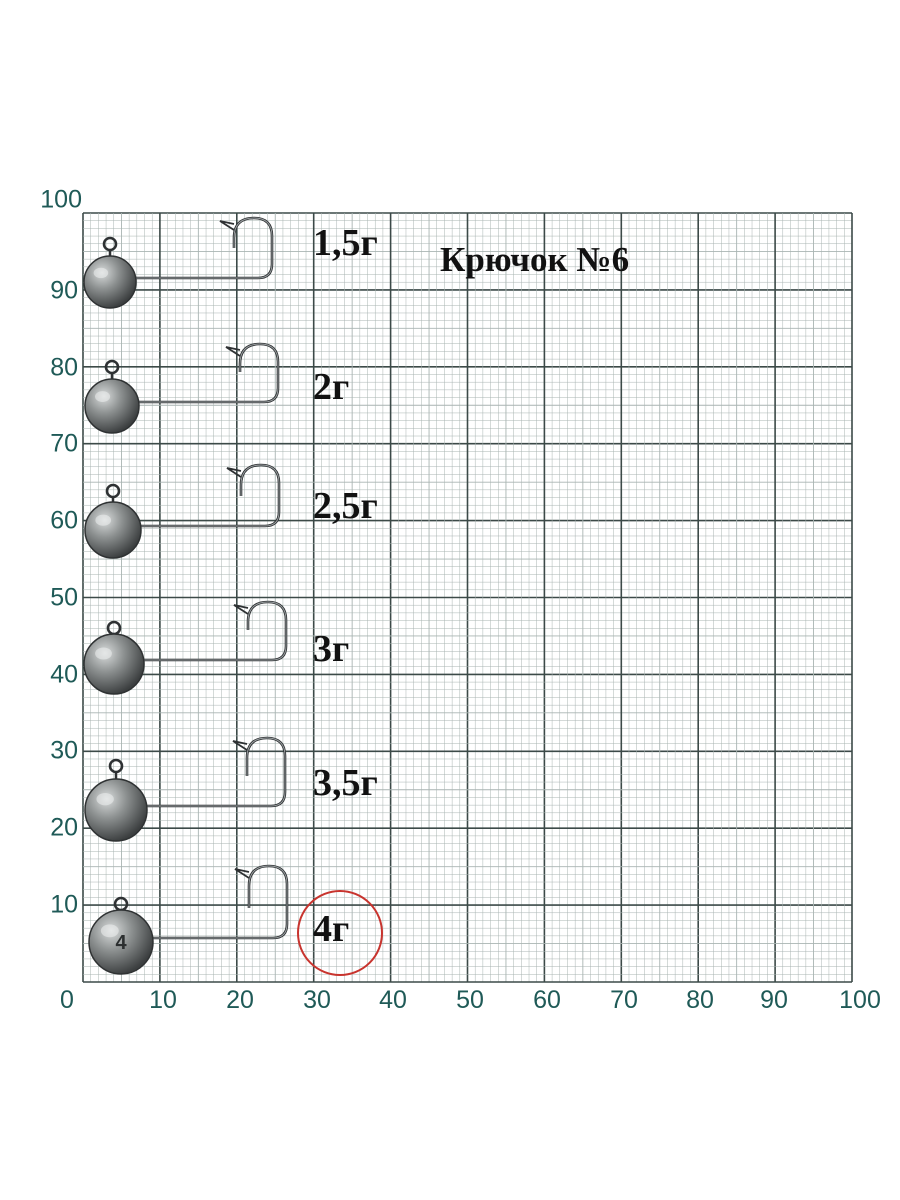  What do you see at coordinates (64, 674) in the screenshot?
I see `y-tick-label: 40` at bounding box center [64, 674].